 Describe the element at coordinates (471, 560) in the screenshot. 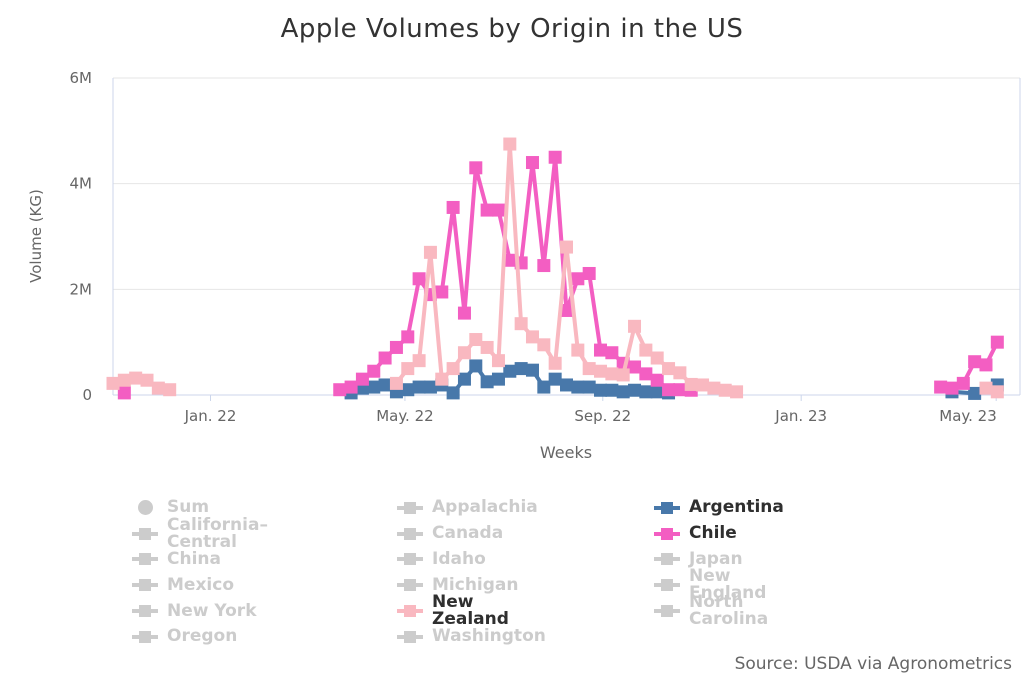

I see `legend-item-idaho: Idaho` at that location.